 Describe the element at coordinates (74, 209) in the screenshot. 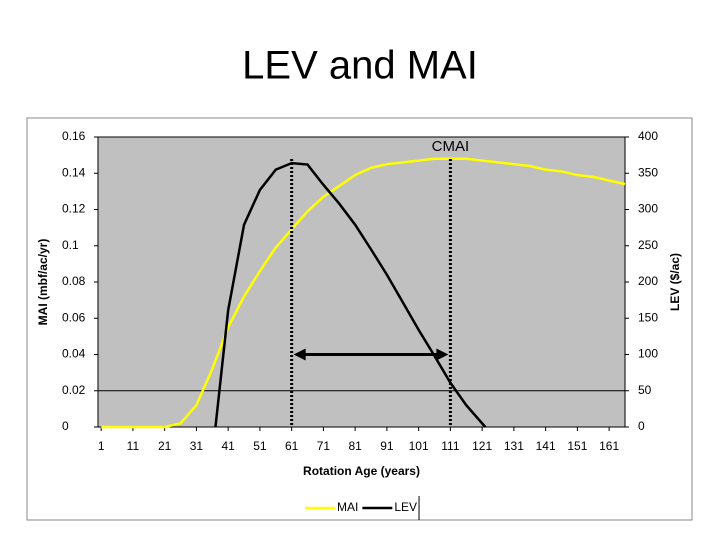

I see `y-tick-label: 0.12` at that location.